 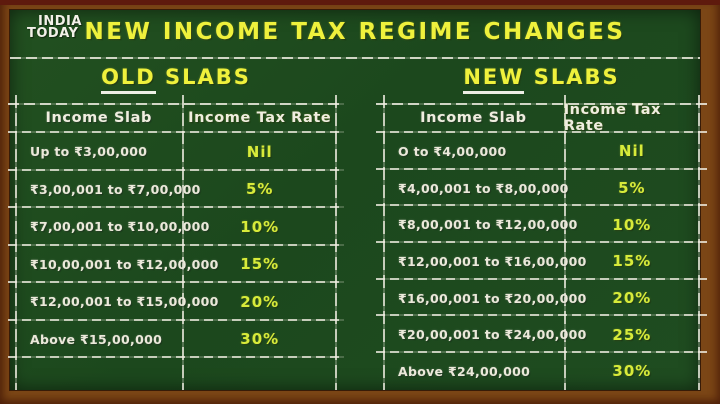 I want to click on title-divider-line, so click(x=355, y=58).